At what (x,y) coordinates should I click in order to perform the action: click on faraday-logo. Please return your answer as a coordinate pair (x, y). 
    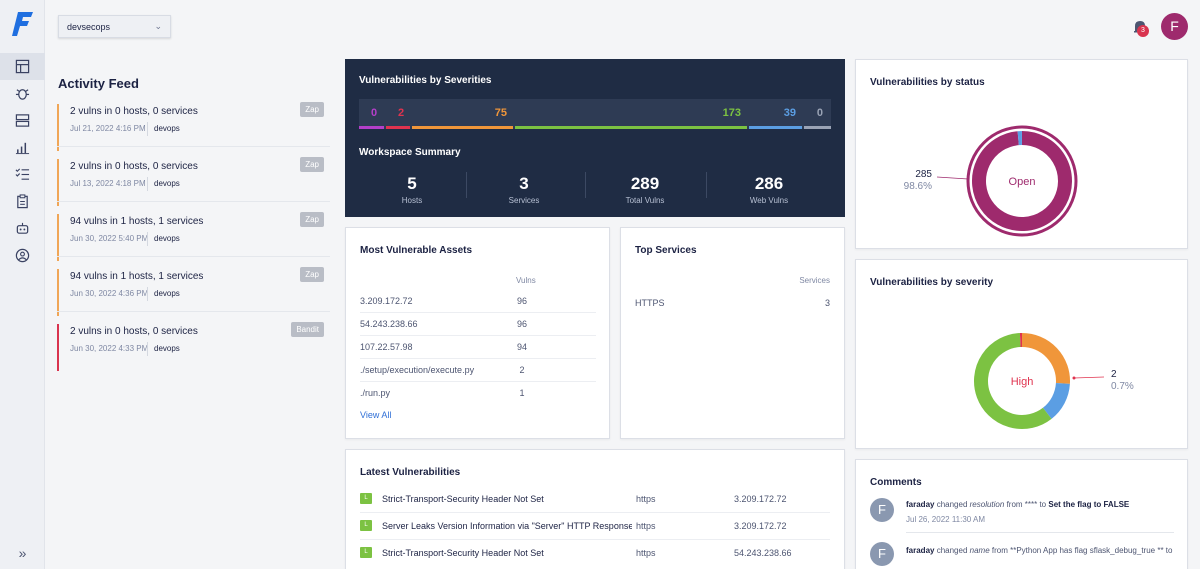
    Looking at the image, I should click on (23, 24).